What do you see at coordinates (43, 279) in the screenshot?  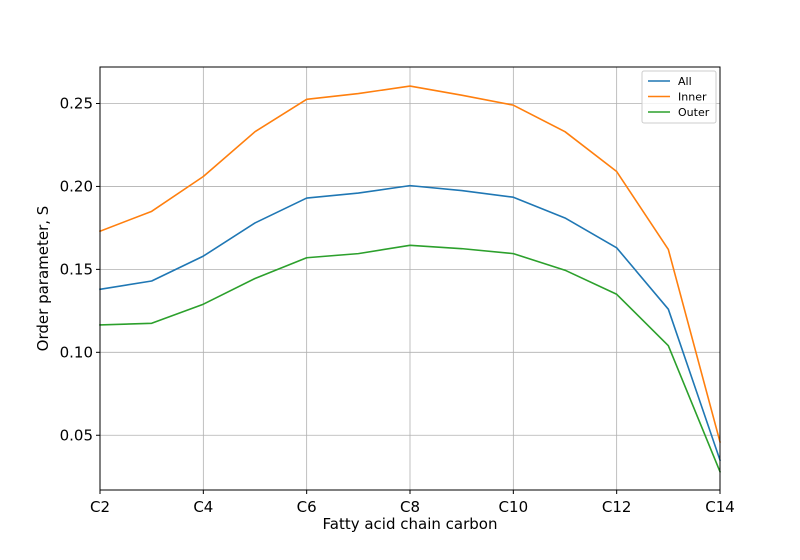 I see `y-axis-label: Order parameter, S` at bounding box center [43, 279].